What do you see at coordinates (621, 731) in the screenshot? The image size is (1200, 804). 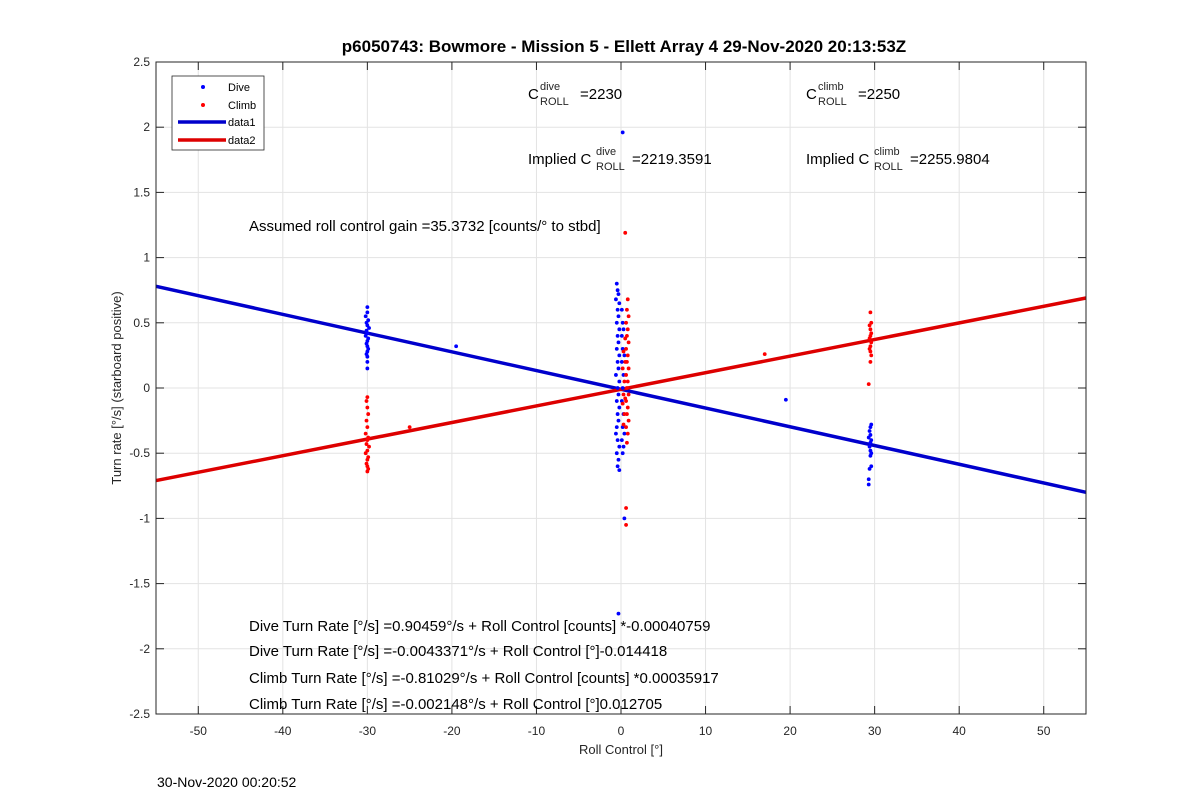 I see `x-tick-label: 0` at bounding box center [621, 731].